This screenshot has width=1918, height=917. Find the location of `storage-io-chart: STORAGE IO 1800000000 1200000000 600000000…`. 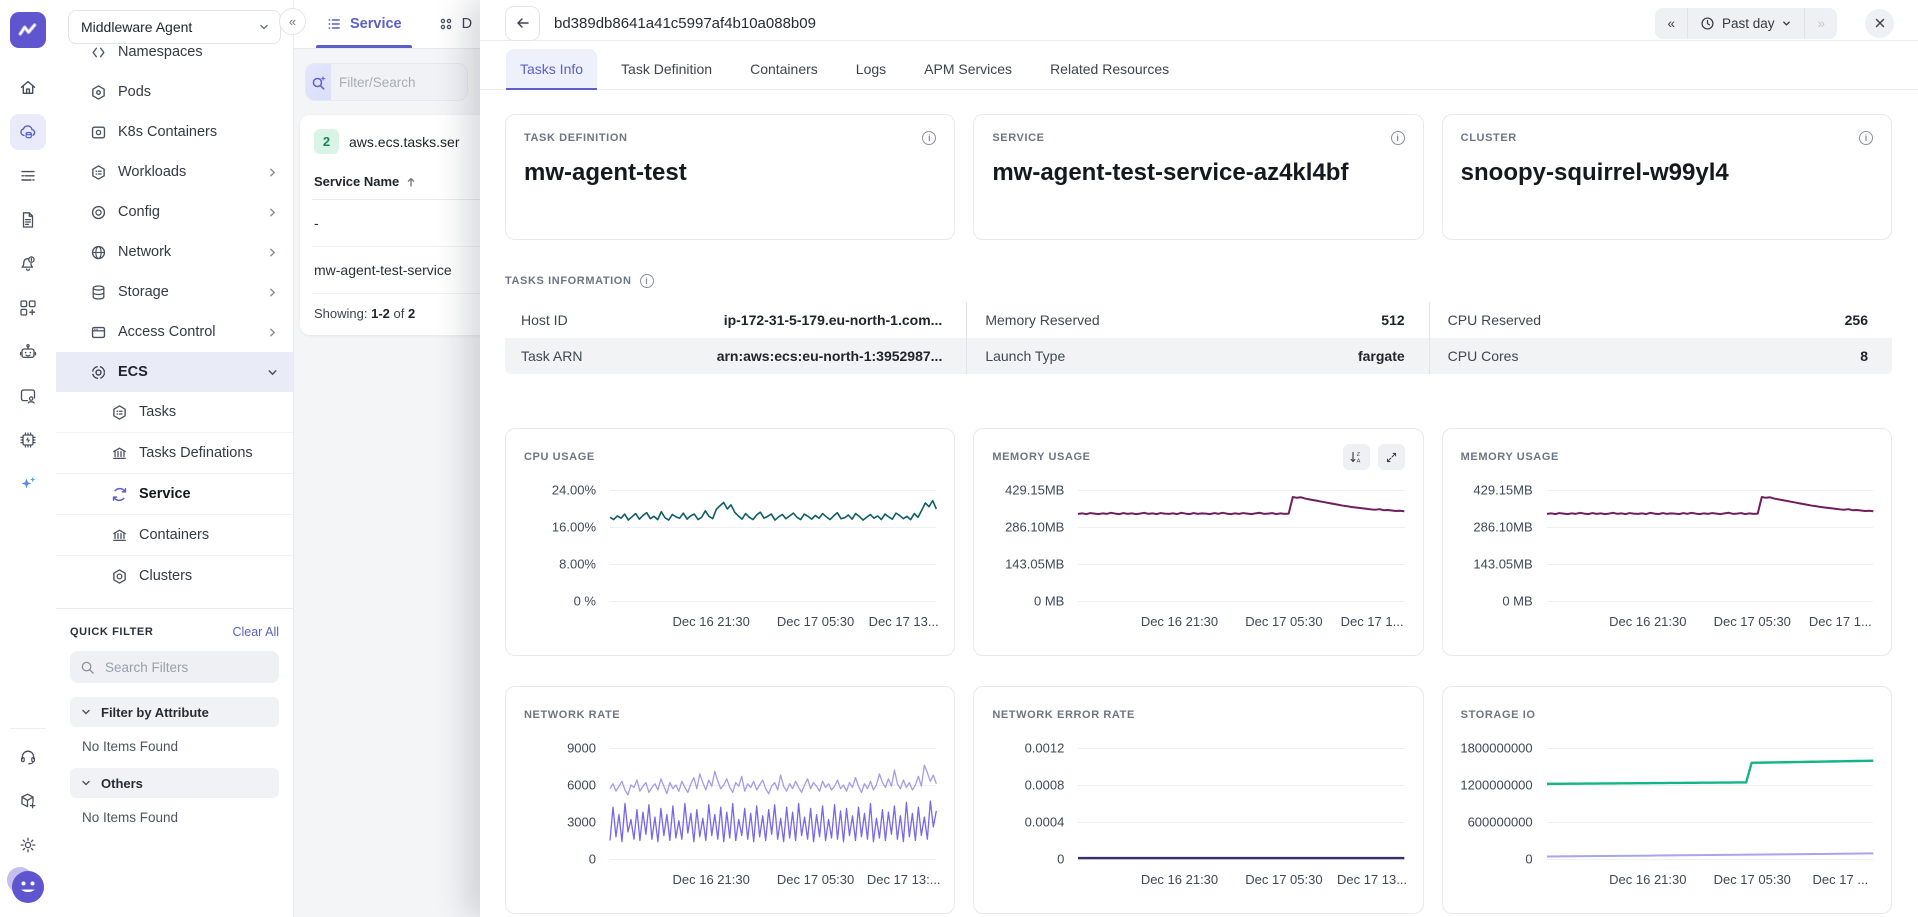

storage-io-chart: STORAGE IO 1800000000 1200000000 600000000… is located at coordinates (1666, 800).